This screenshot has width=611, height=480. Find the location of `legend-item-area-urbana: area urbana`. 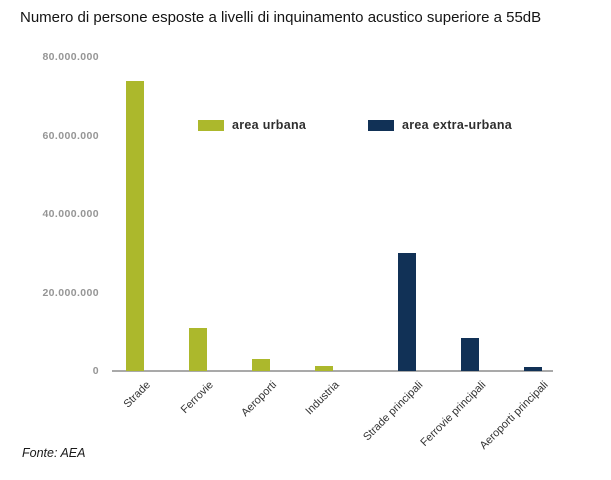

legend-item-area-urbana: area urbana is located at coordinates (252, 125).